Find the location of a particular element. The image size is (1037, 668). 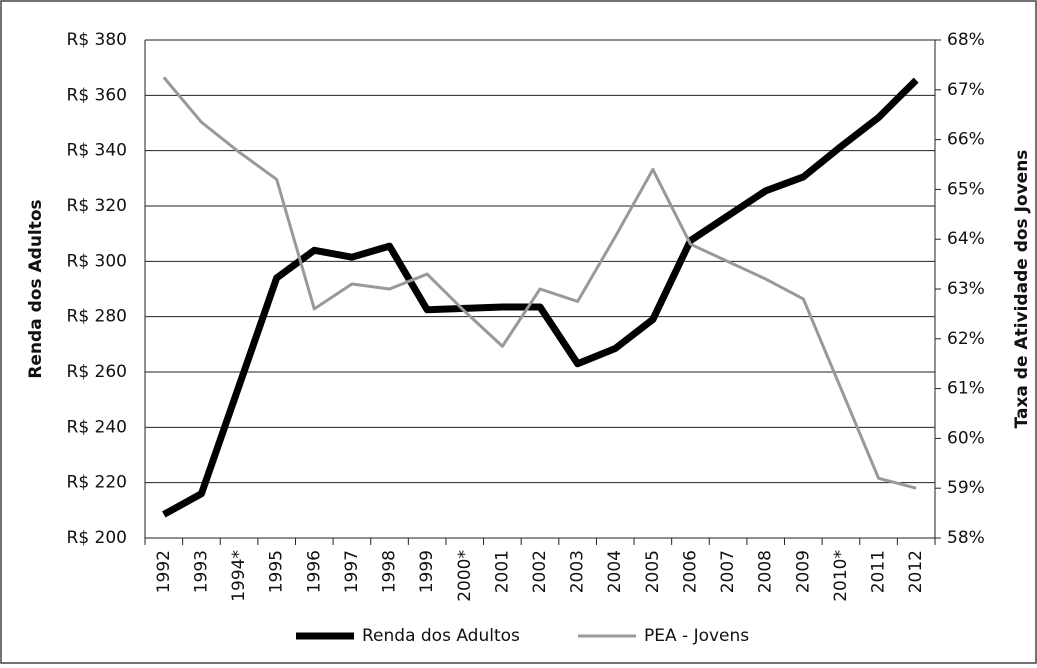

x-tick-label: 1996 is located at coordinates (314, 571).